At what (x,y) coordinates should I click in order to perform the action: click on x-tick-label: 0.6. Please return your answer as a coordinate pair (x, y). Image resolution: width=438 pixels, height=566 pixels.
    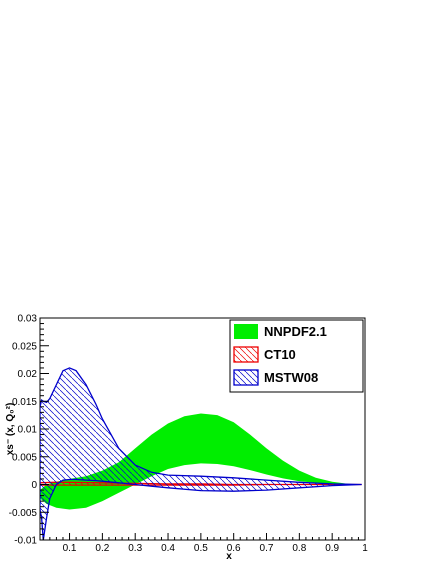
    Looking at the image, I should click on (234, 548).